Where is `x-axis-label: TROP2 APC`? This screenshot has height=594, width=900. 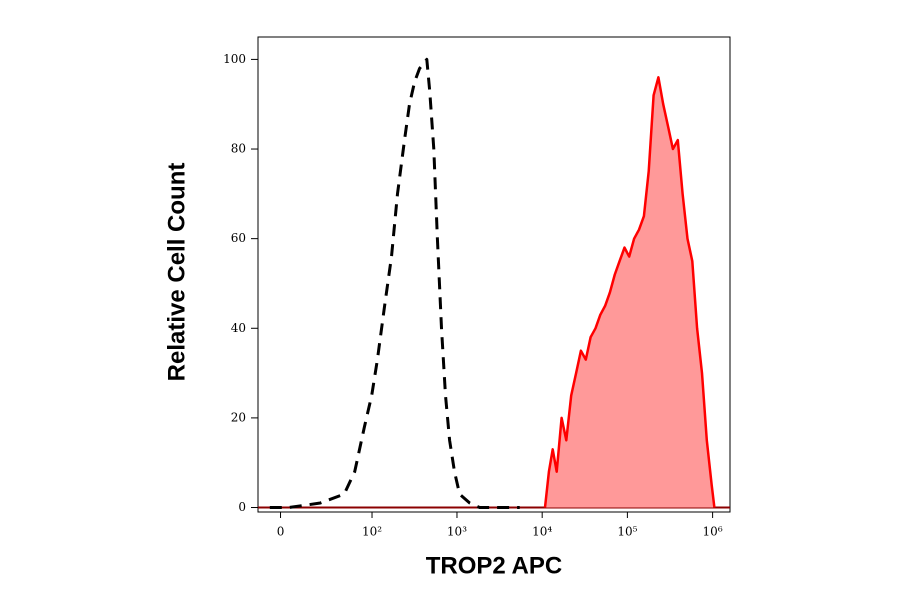
x-axis-label: TROP2 APC is located at coordinates (494, 565).